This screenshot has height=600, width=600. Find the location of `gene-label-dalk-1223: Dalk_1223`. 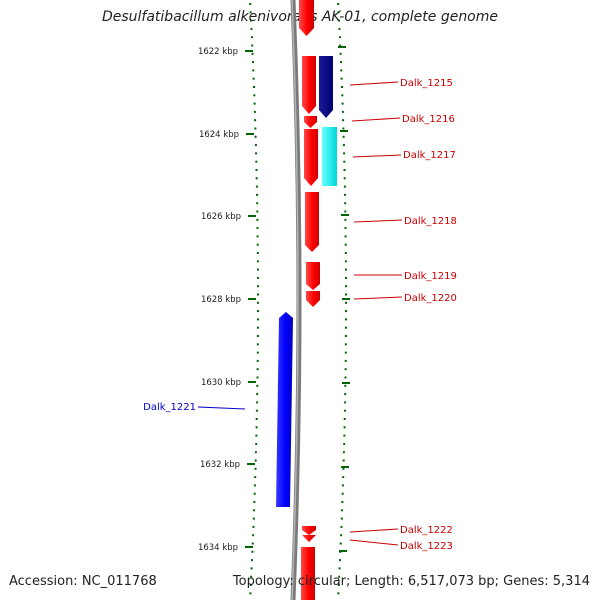

gene-label-dalk-1223: Dalk_1223 is located at coordinates (401, 545).